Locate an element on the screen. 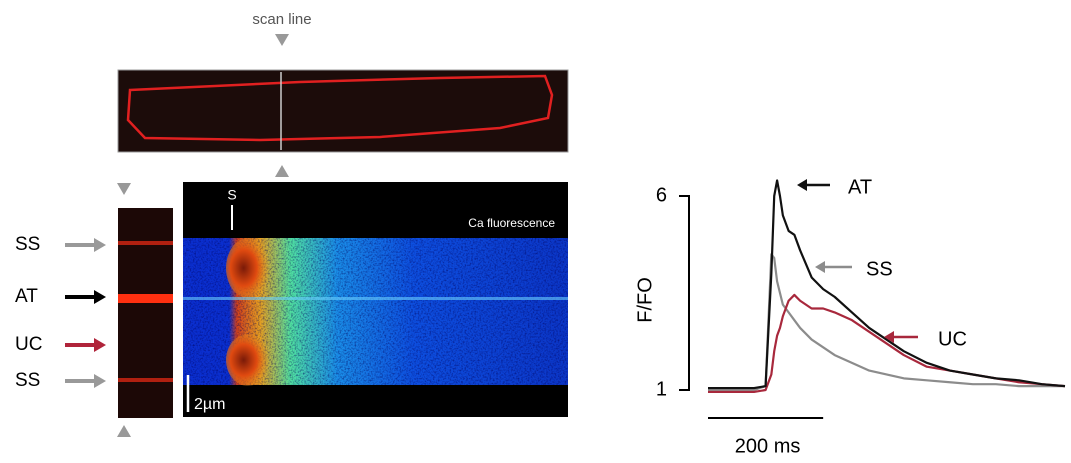 The height and width of the screenshot is (463, 1071). stim-label: S is located at coordinates (231, 195).